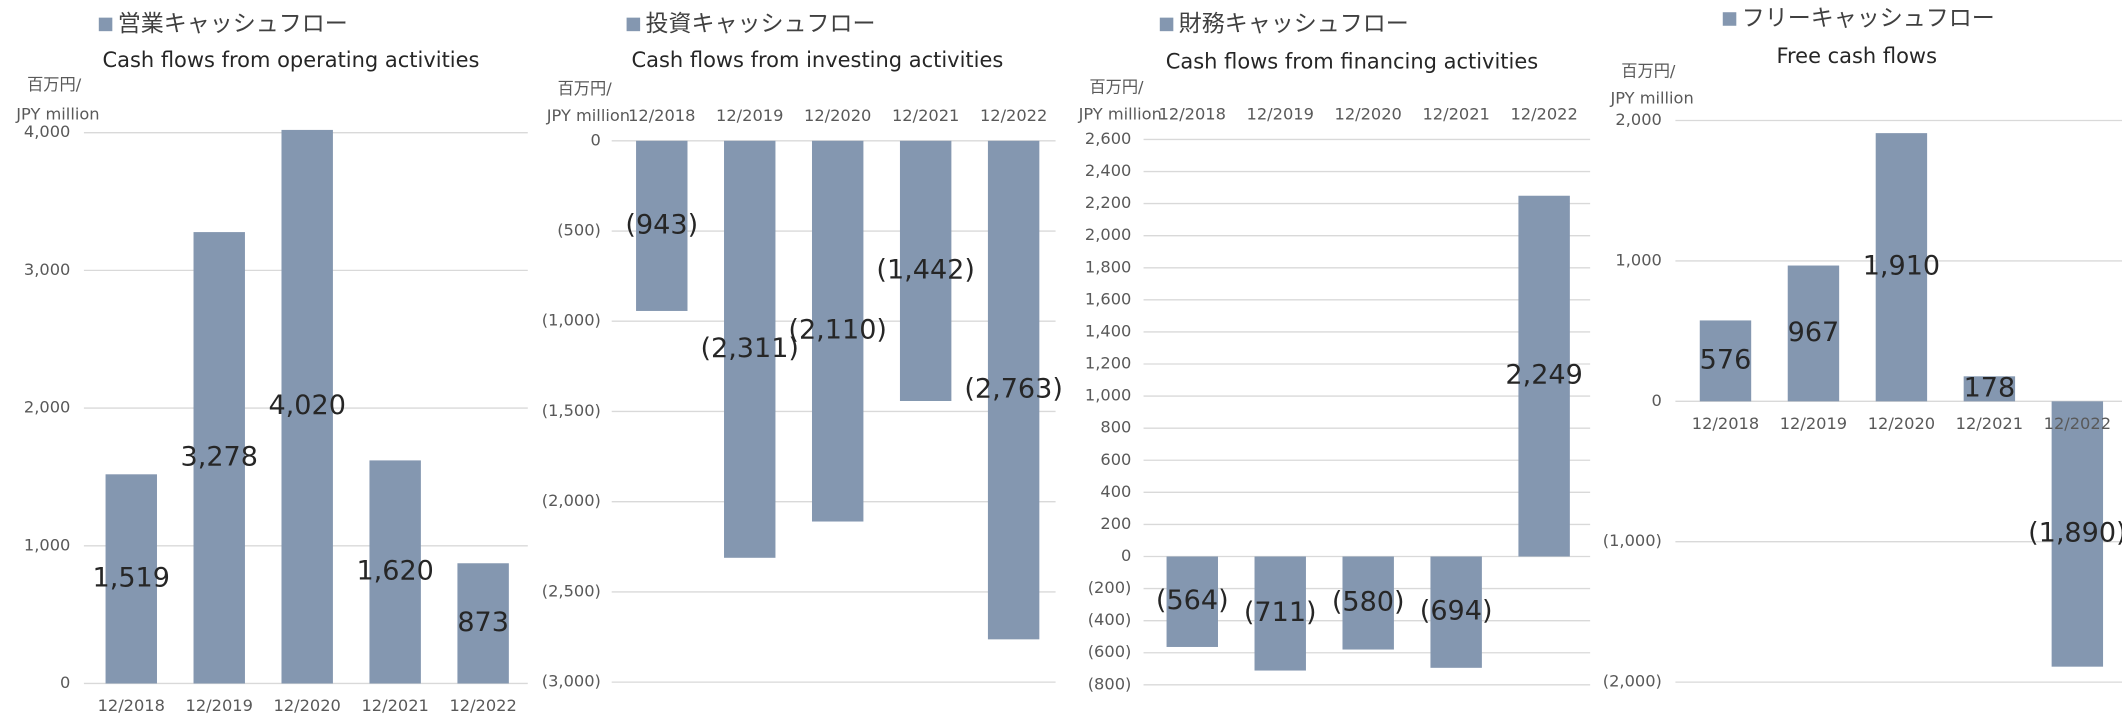  I want to click on y-tick-label: 1,600, so click(1108, 298).